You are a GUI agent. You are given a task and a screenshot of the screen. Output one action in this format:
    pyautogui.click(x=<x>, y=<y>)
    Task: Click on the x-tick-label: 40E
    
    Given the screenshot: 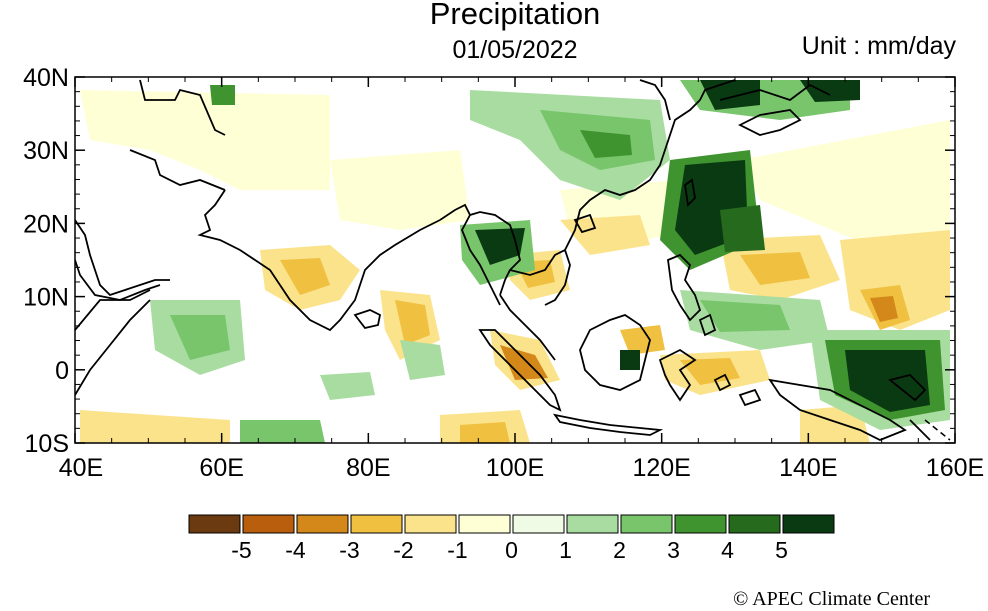 What is the action you would take?
    pyautogui.click(x=81, y=468)
    